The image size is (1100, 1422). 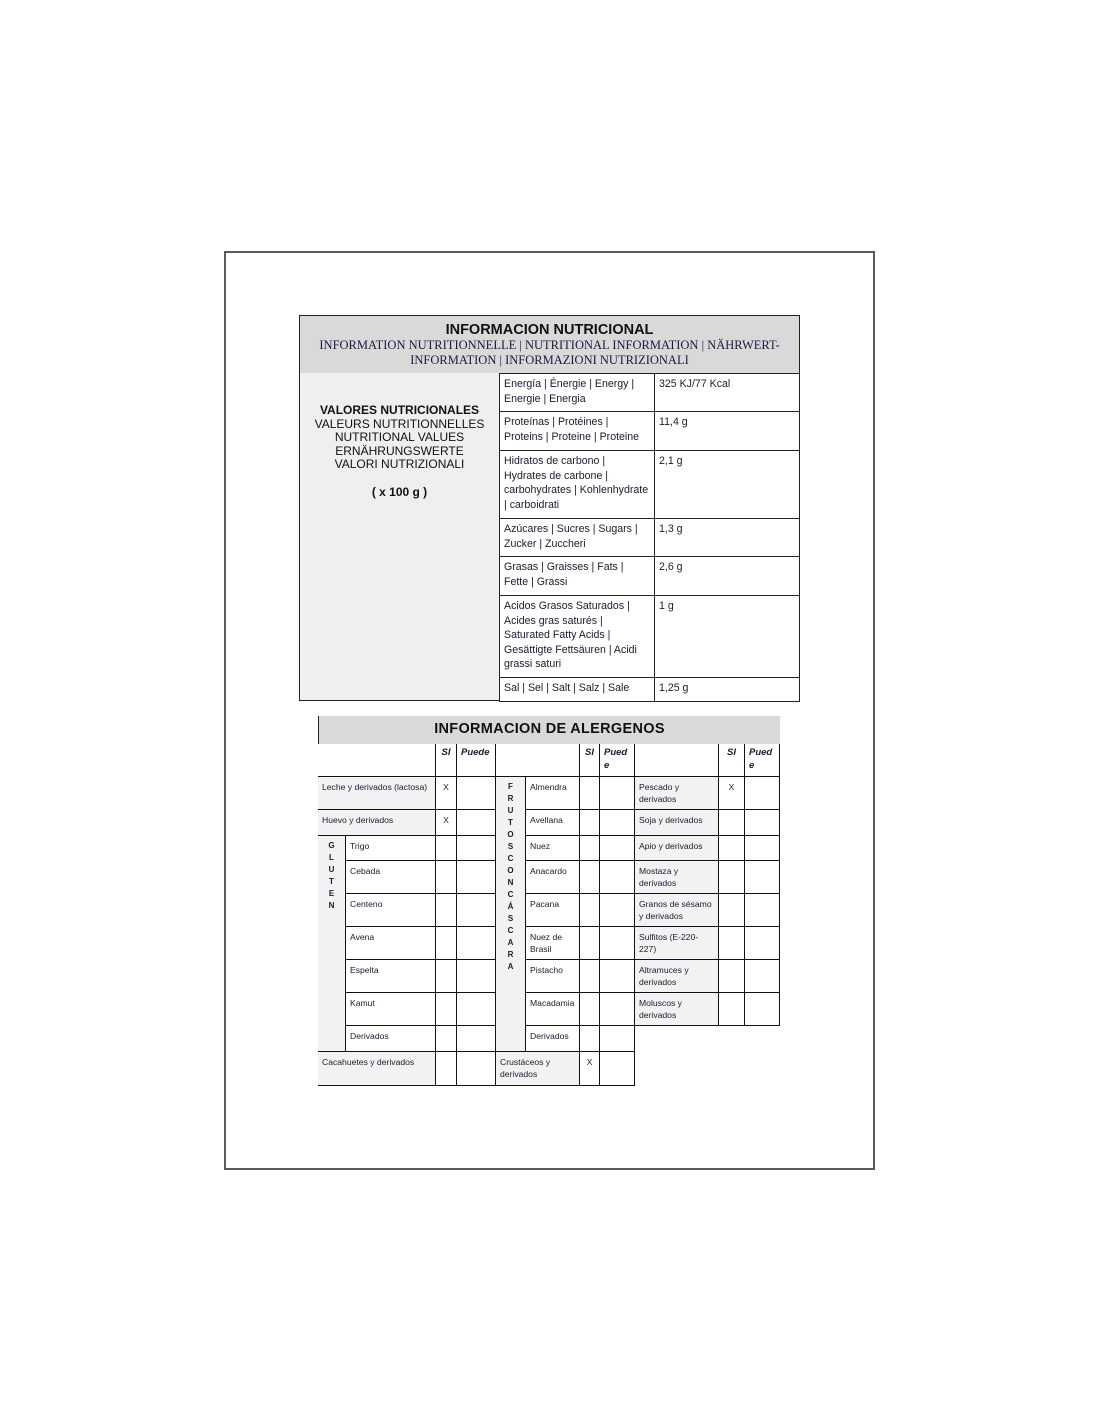 What do you see at coordinates (677, 823) in the screenshot?
I see `allergen-item: Soja y derivados` at bounding box center [677, 823].